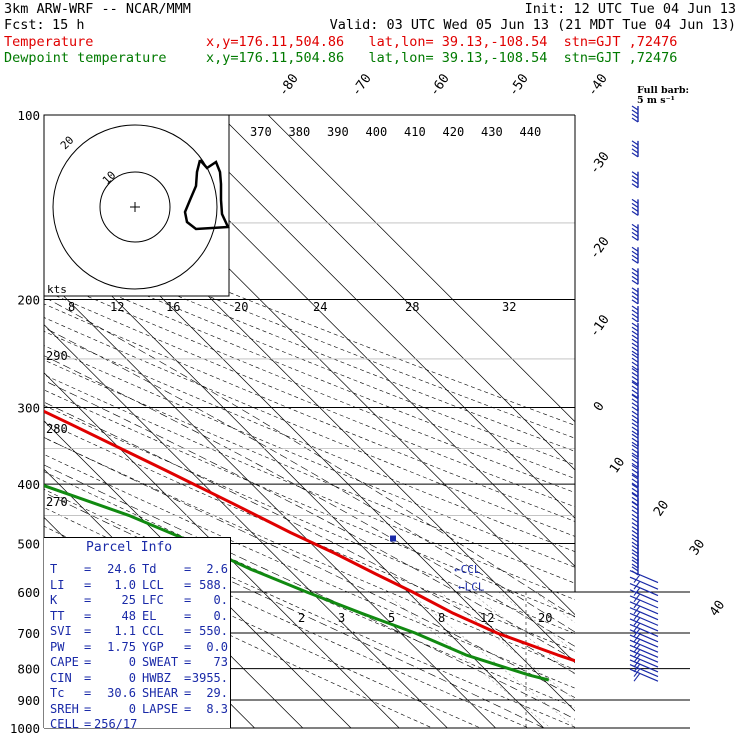 The height and width of the screenshot is (740, 740). I want to click on theta-label: 390, so click(338, 132).